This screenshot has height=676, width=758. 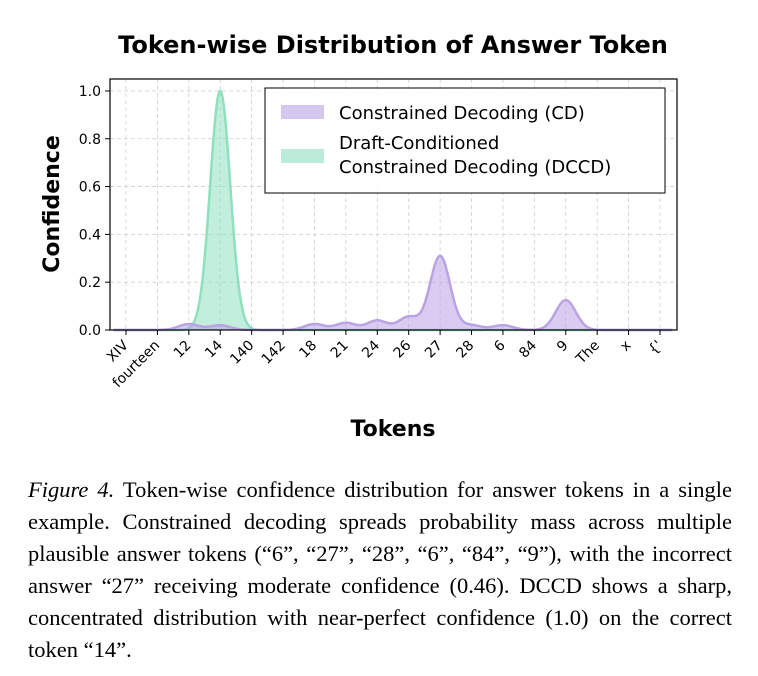 What do you see at coordinates (563, 347) in the screenshot?
I see `x-tick-label: 9` at bounding box center [563, 347].